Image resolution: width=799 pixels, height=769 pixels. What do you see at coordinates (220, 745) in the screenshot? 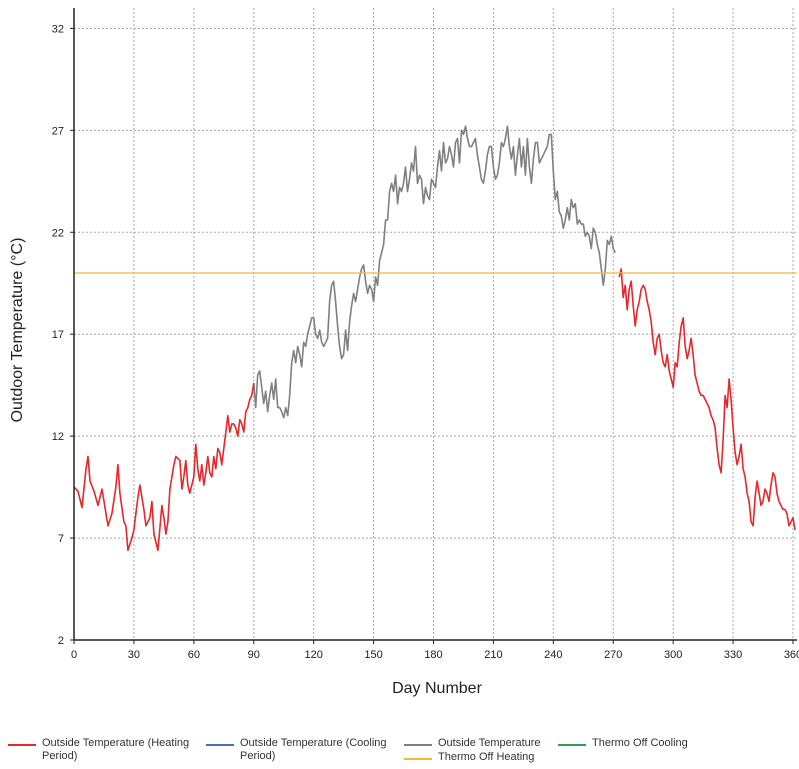
I see `legend-swatch-cooling` at bounding box center [220, 745].